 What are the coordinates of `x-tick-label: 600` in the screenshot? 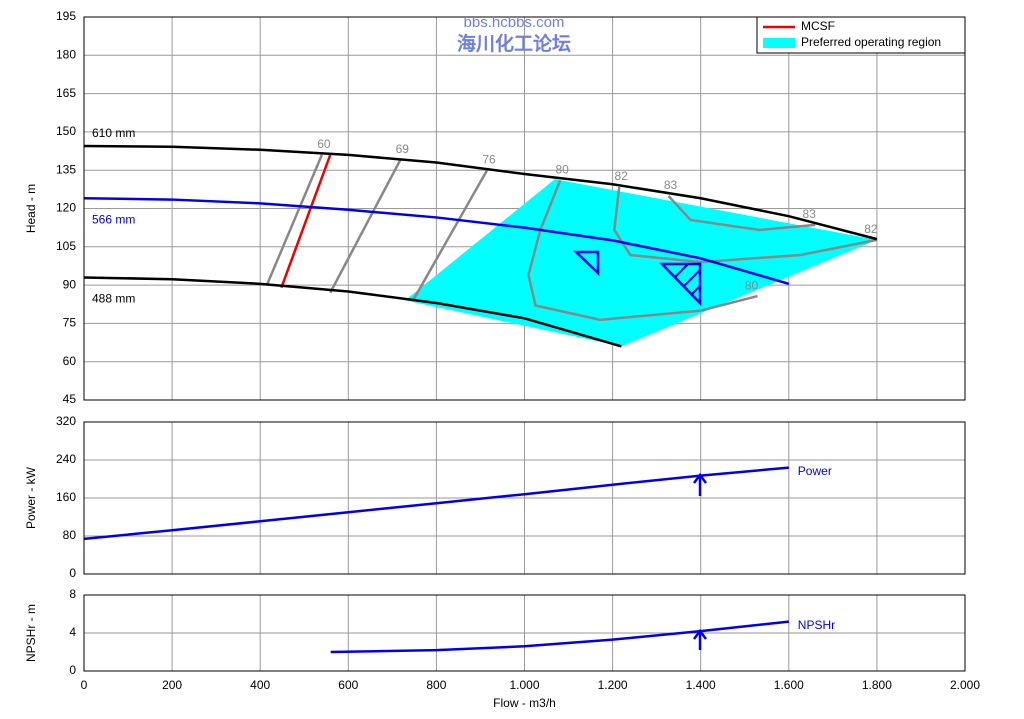 It's located at (348, 685).